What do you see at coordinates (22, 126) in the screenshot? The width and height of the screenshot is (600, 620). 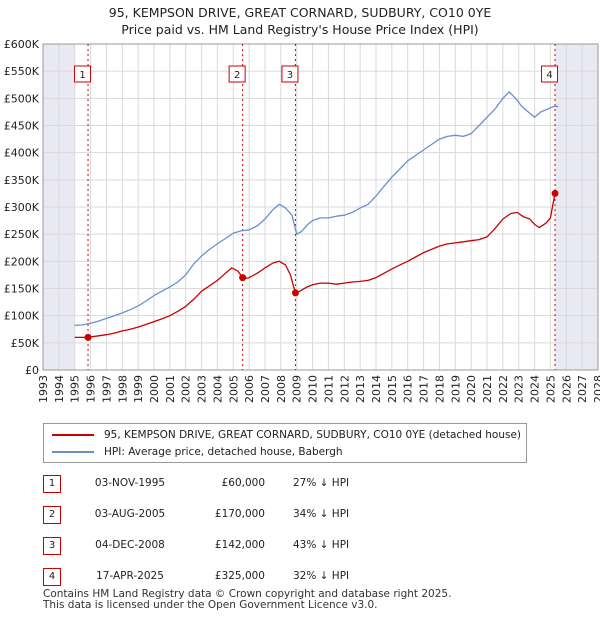 I see `y-tick-label: £450K` at bounding box center [22, 126].